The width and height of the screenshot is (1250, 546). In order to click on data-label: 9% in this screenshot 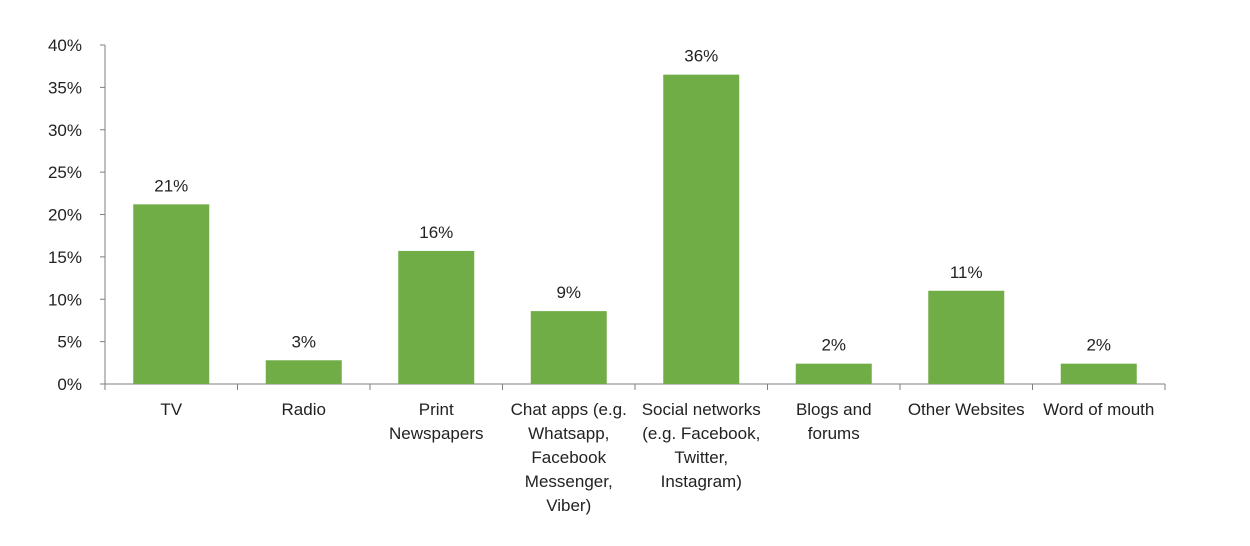, I will do `click(568, 292)`.